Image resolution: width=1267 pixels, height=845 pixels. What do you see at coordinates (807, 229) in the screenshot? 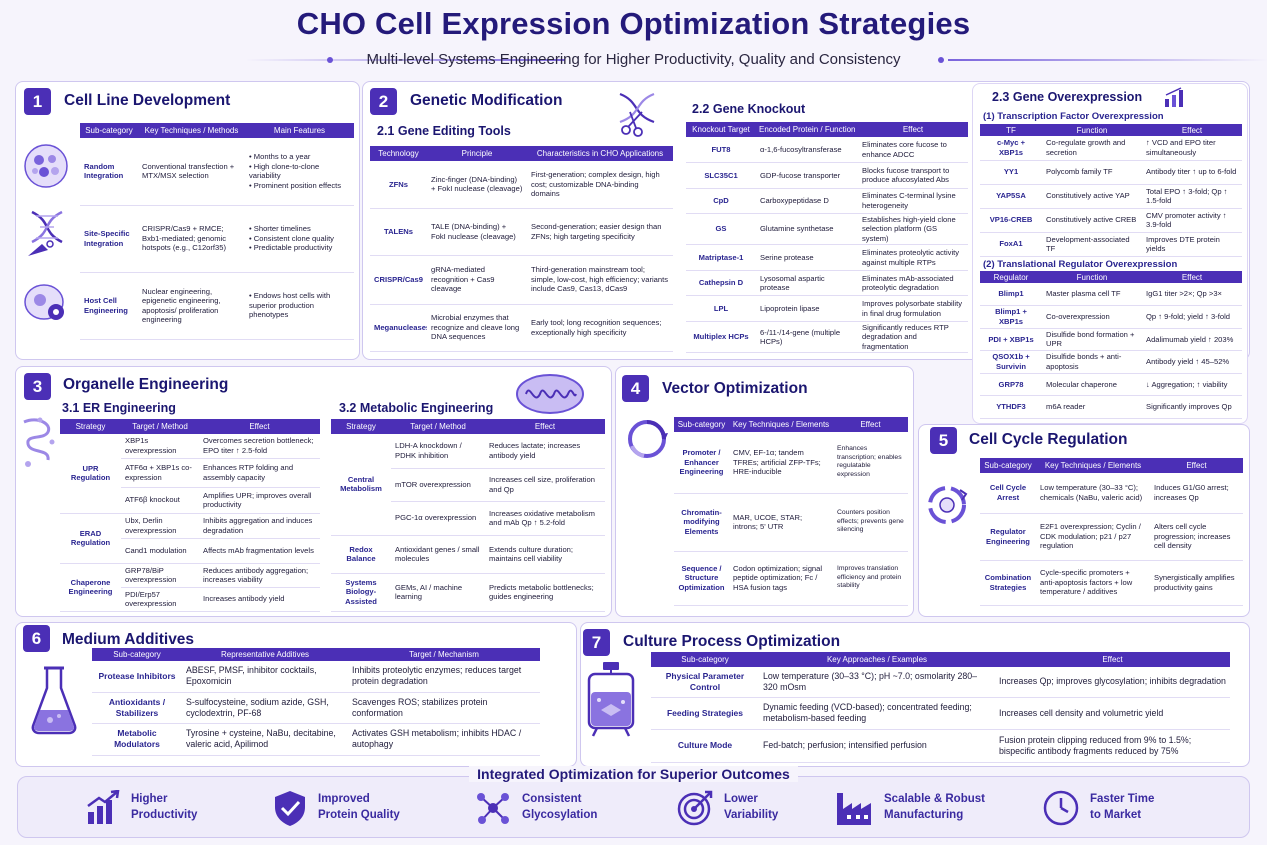
I see `cell: Glutamine synthetase` at bounding box center [807, 229].